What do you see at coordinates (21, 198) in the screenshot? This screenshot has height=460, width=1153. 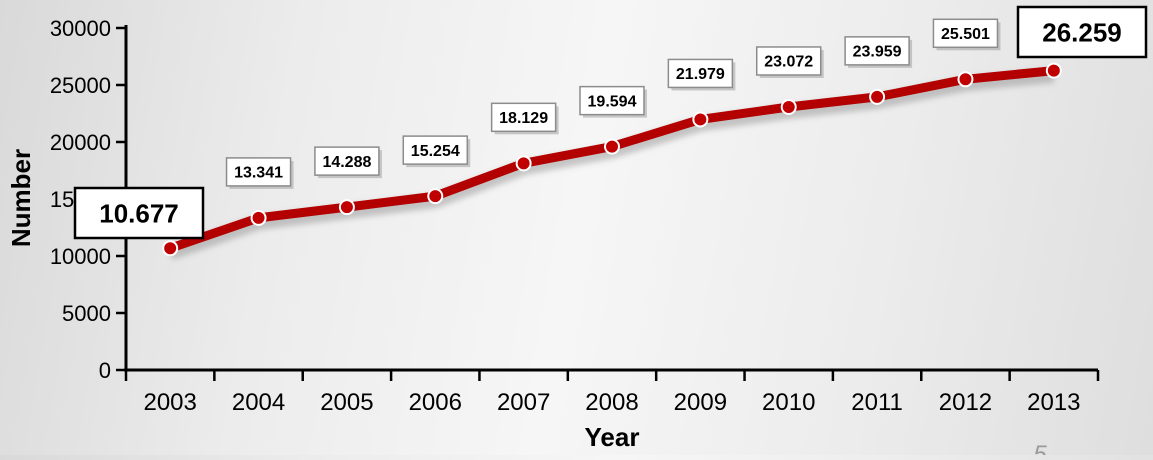 I see `y-axis-title: Number` at bounding box center [21, 198].